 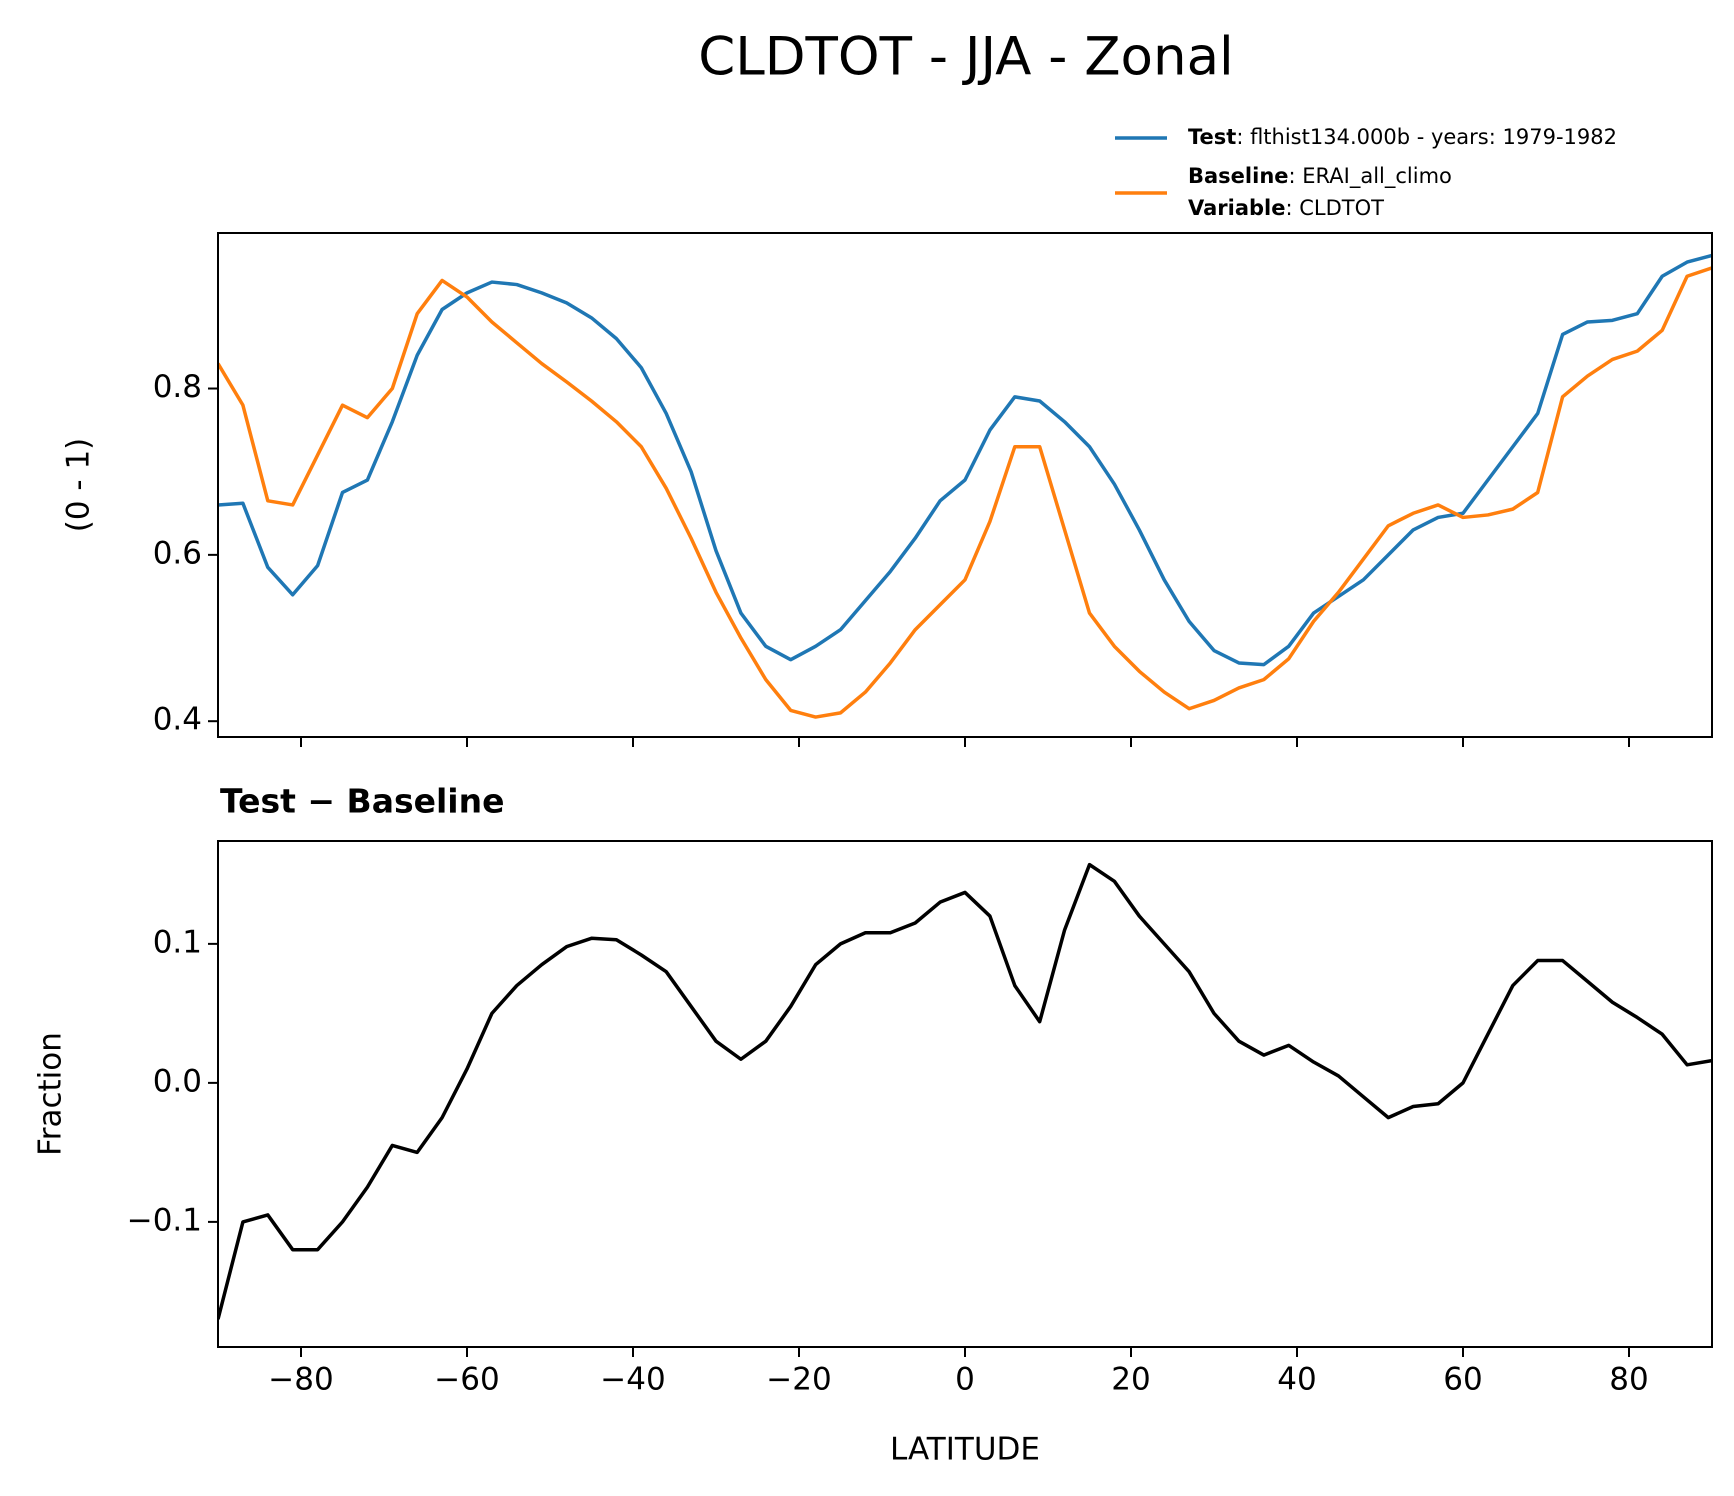 What do you see at coordinates (466, 1380) in the screenshot?
I see `x-tick-label: −60` at bounding box center [466, 1380].